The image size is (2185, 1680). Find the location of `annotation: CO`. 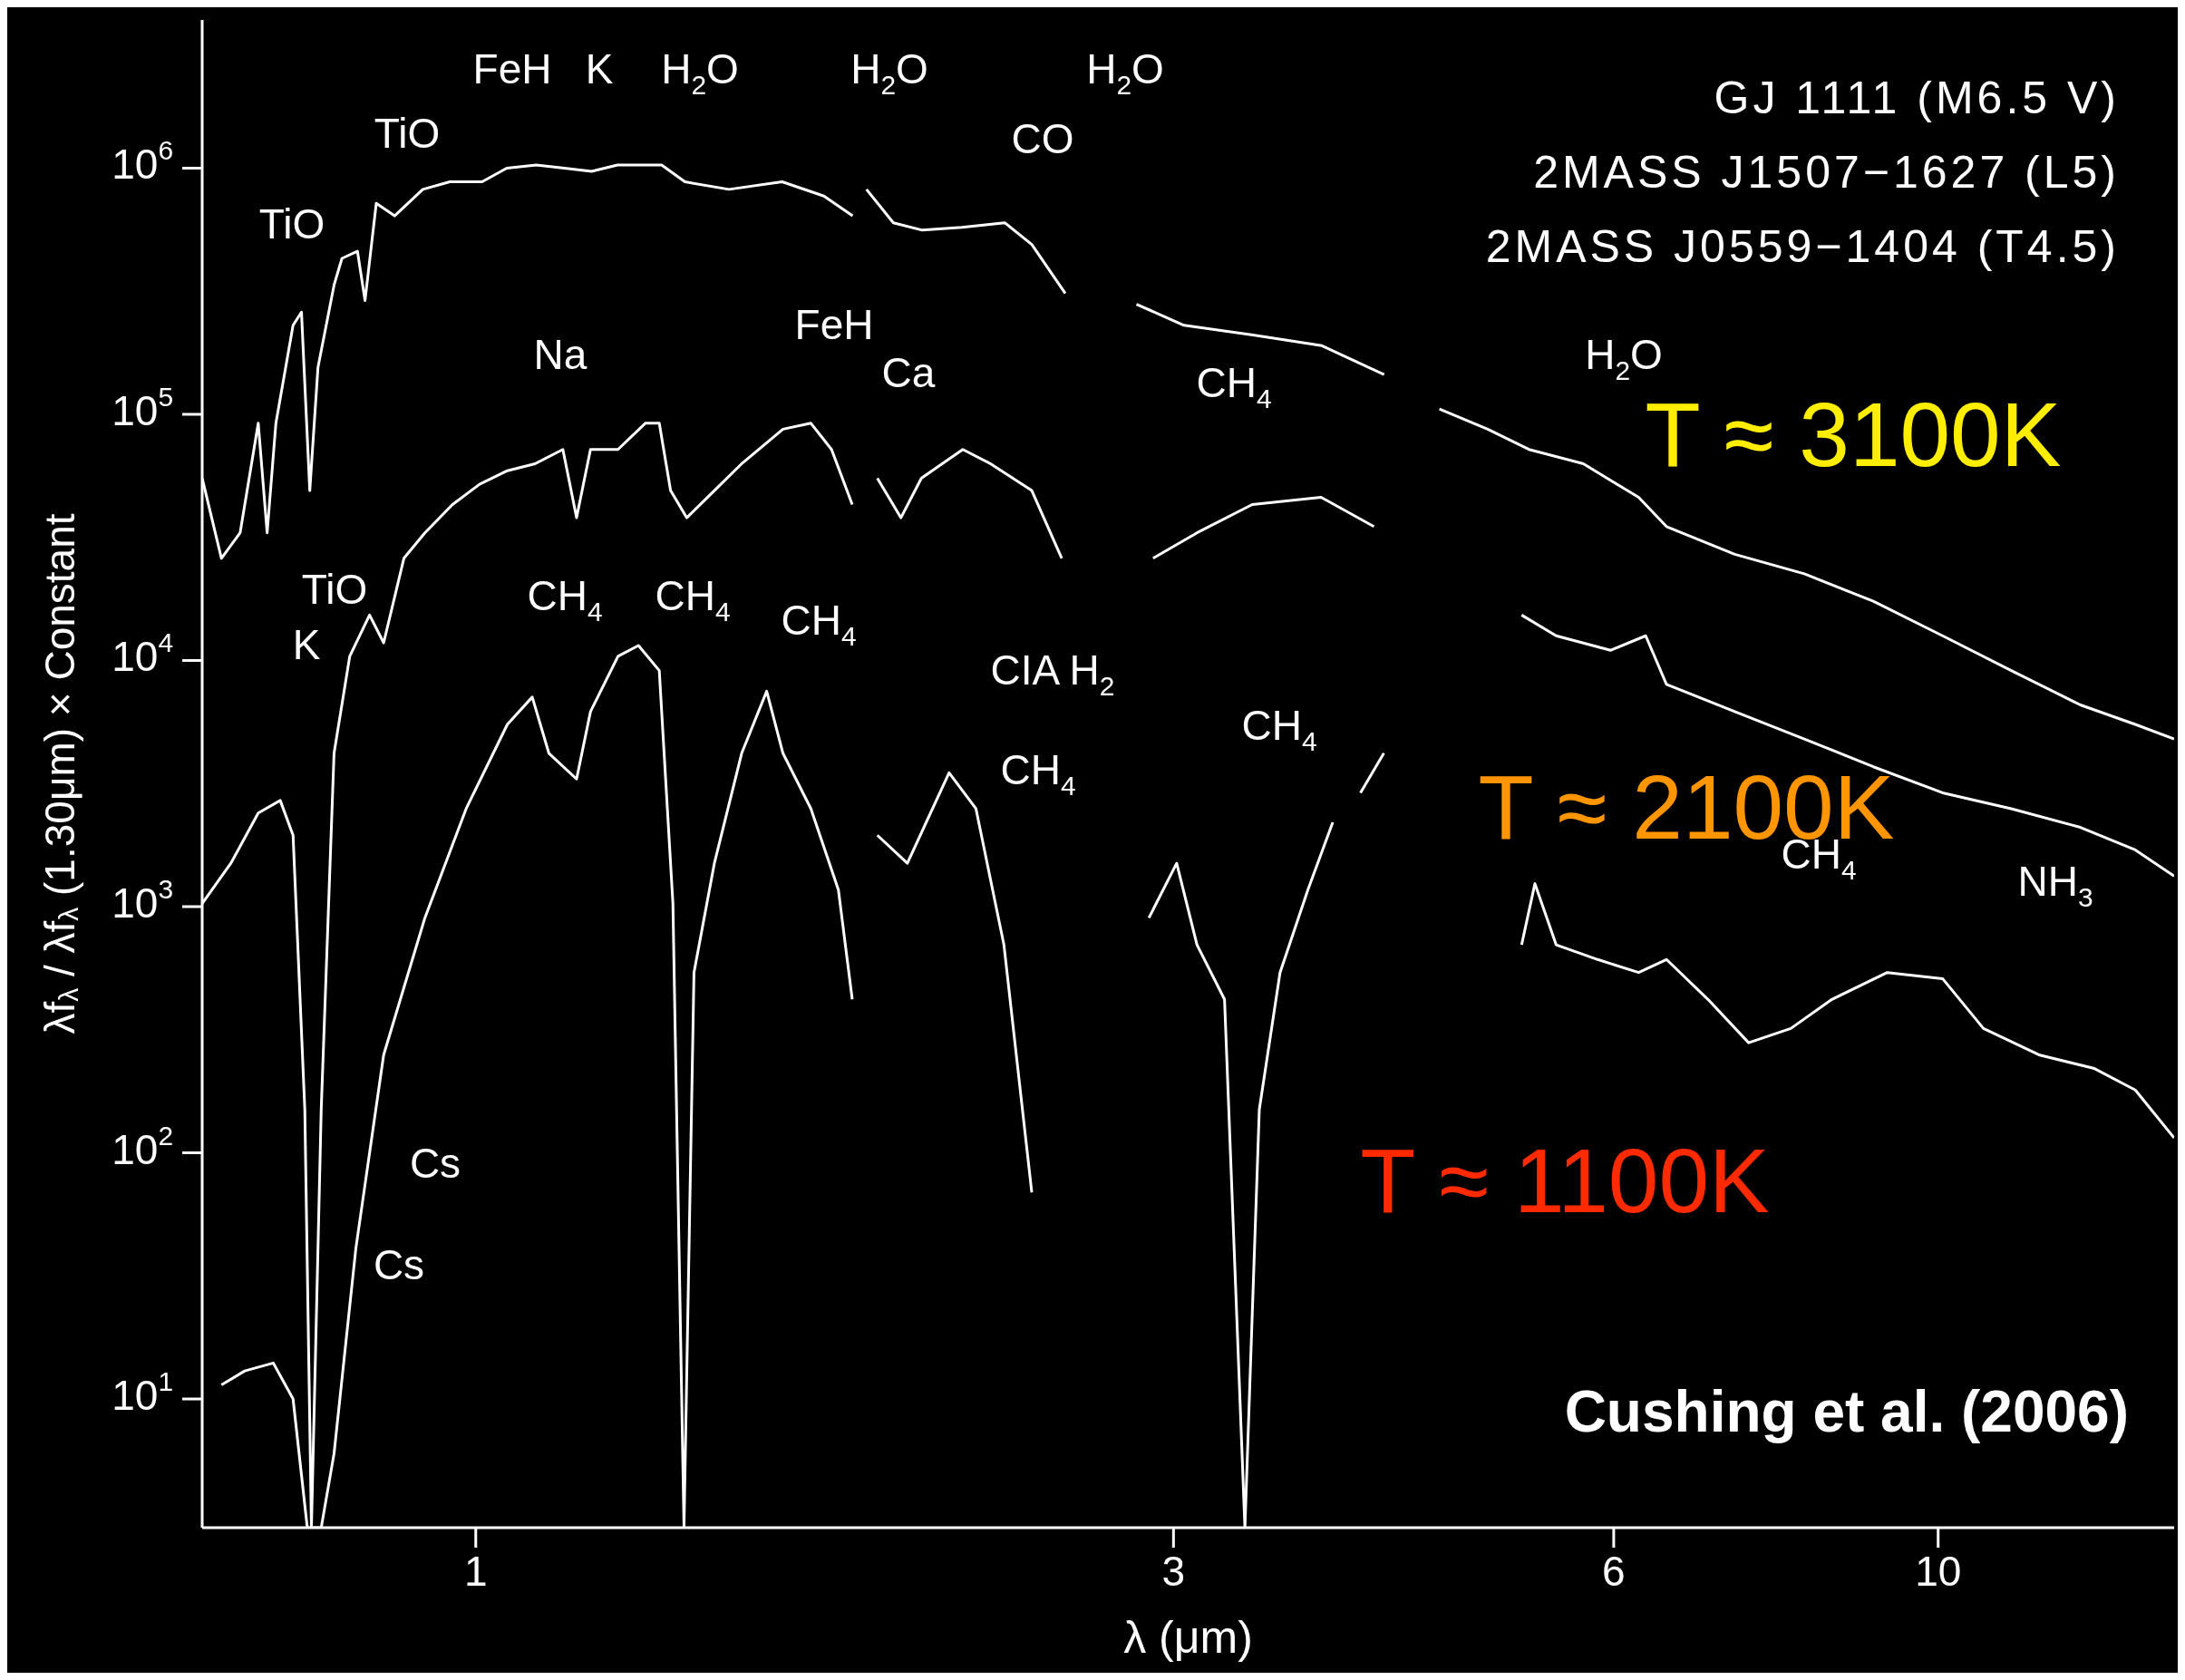

annotation: CO is located at coordinates (1042, 139).